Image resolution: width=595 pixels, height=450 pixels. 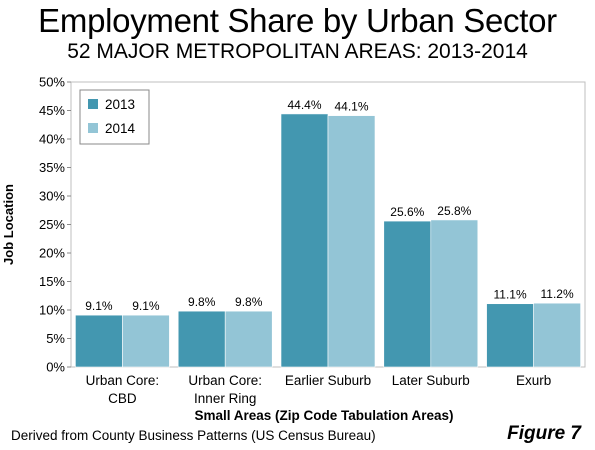 What do you see at coordinates (454, 211) in the screenshot?
I see `data-label: 25.8%` at bounding box center [454, 211].